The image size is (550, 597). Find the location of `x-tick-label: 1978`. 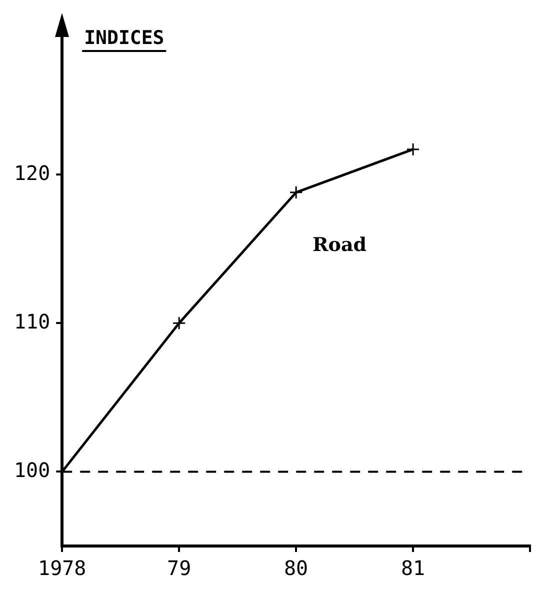

x-tick-label: 1978 is located at coordinates (62, 568).